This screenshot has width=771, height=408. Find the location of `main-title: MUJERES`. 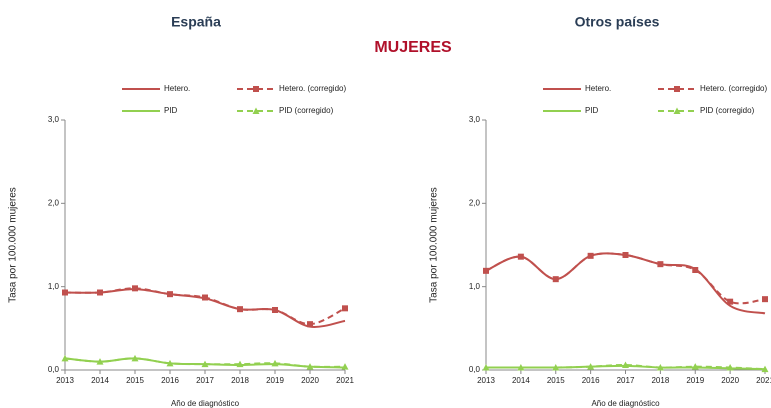

main-title: MUJERES is located at coordinates (413, 47).